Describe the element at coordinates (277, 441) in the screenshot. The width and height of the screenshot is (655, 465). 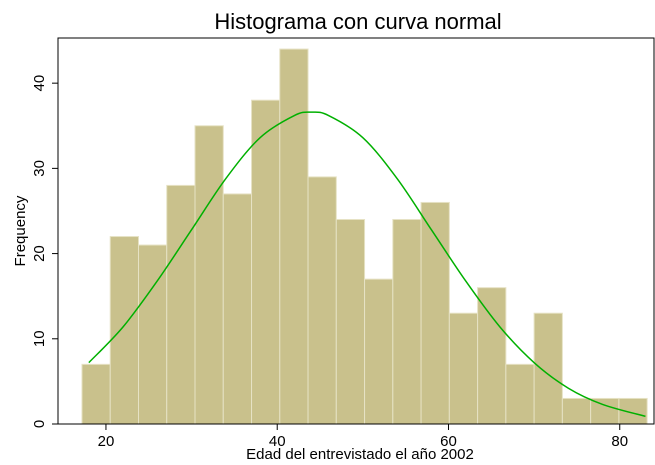
I see `x-tick-label: 40` at that location.